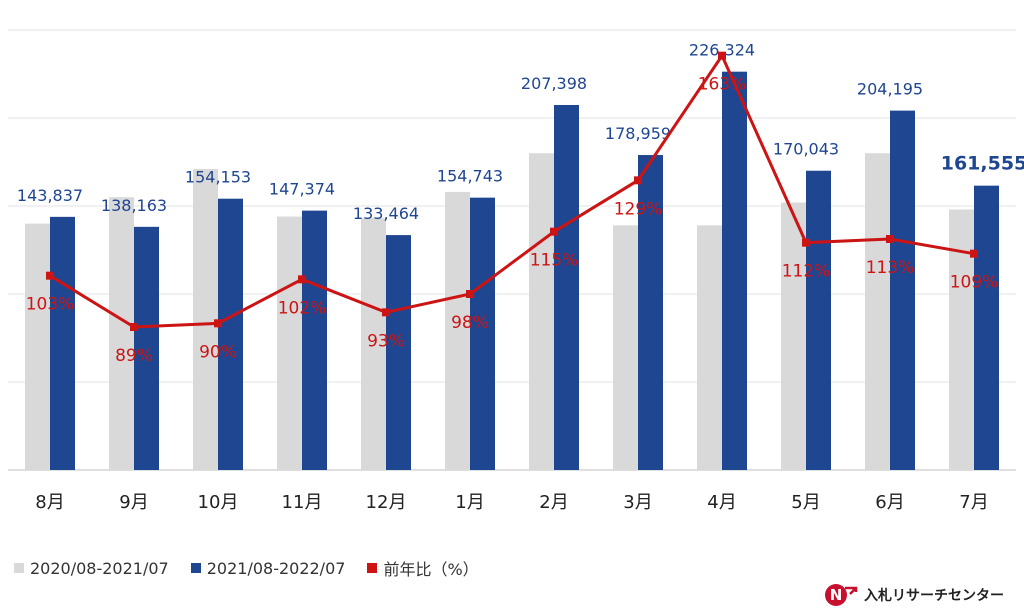 The width and height of the screenshot is (1024, 614). Describe the element at coordinates (218, 177) in the screenshot. I see `data-label-current-year: 154,153` at that location.